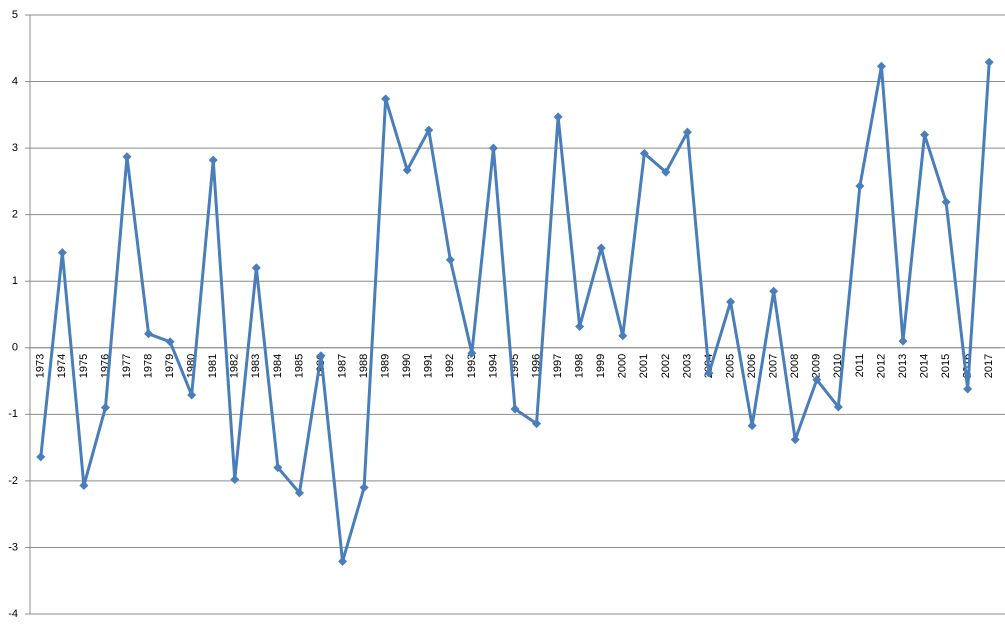 The height and width of the screenshot is (631, 1005). What do you see at coordinates (860, 366) in the screenshot?
I see `x-tick-label: 2011` at bounding box center [860, 366].